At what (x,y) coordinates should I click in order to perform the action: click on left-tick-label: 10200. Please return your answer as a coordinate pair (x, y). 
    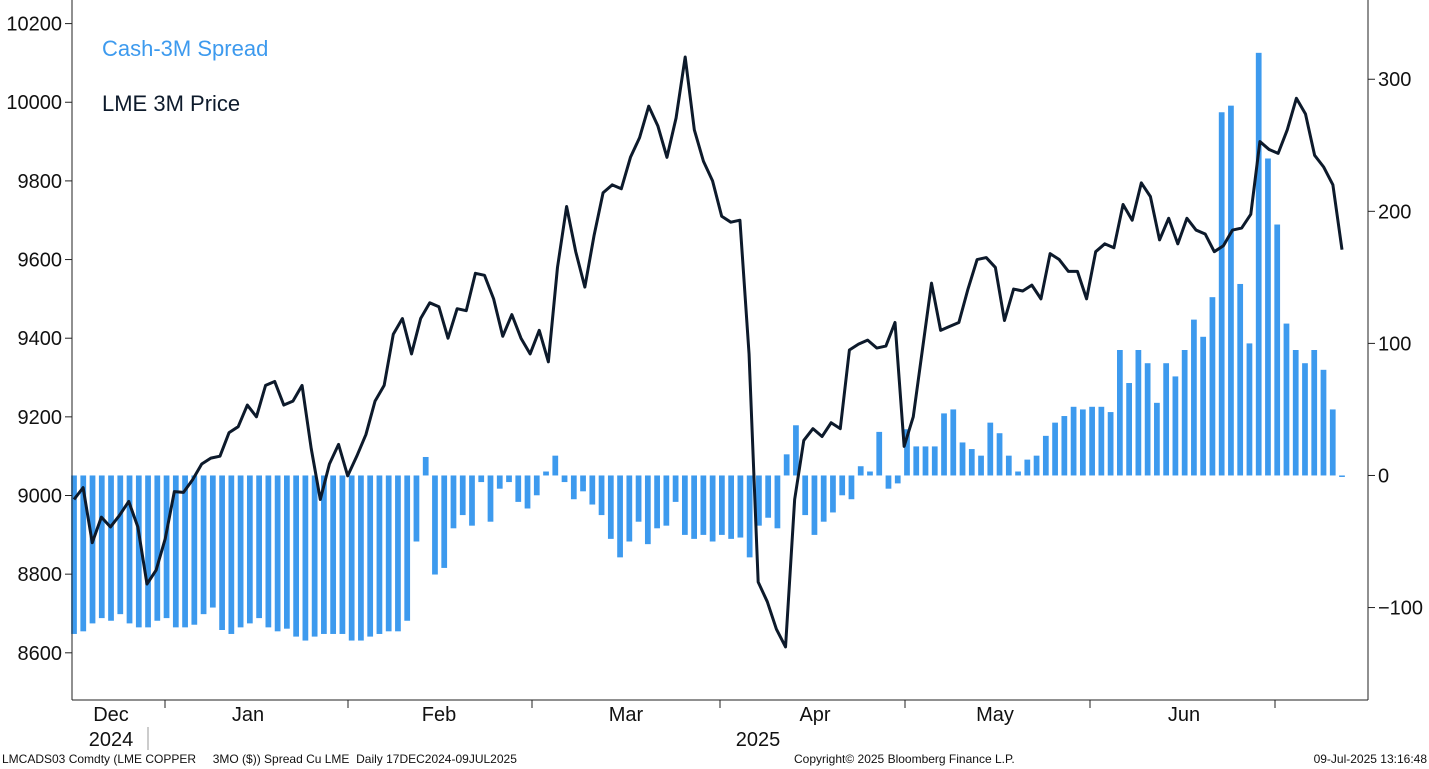
    Looking at the image, I should click on (34, 25).